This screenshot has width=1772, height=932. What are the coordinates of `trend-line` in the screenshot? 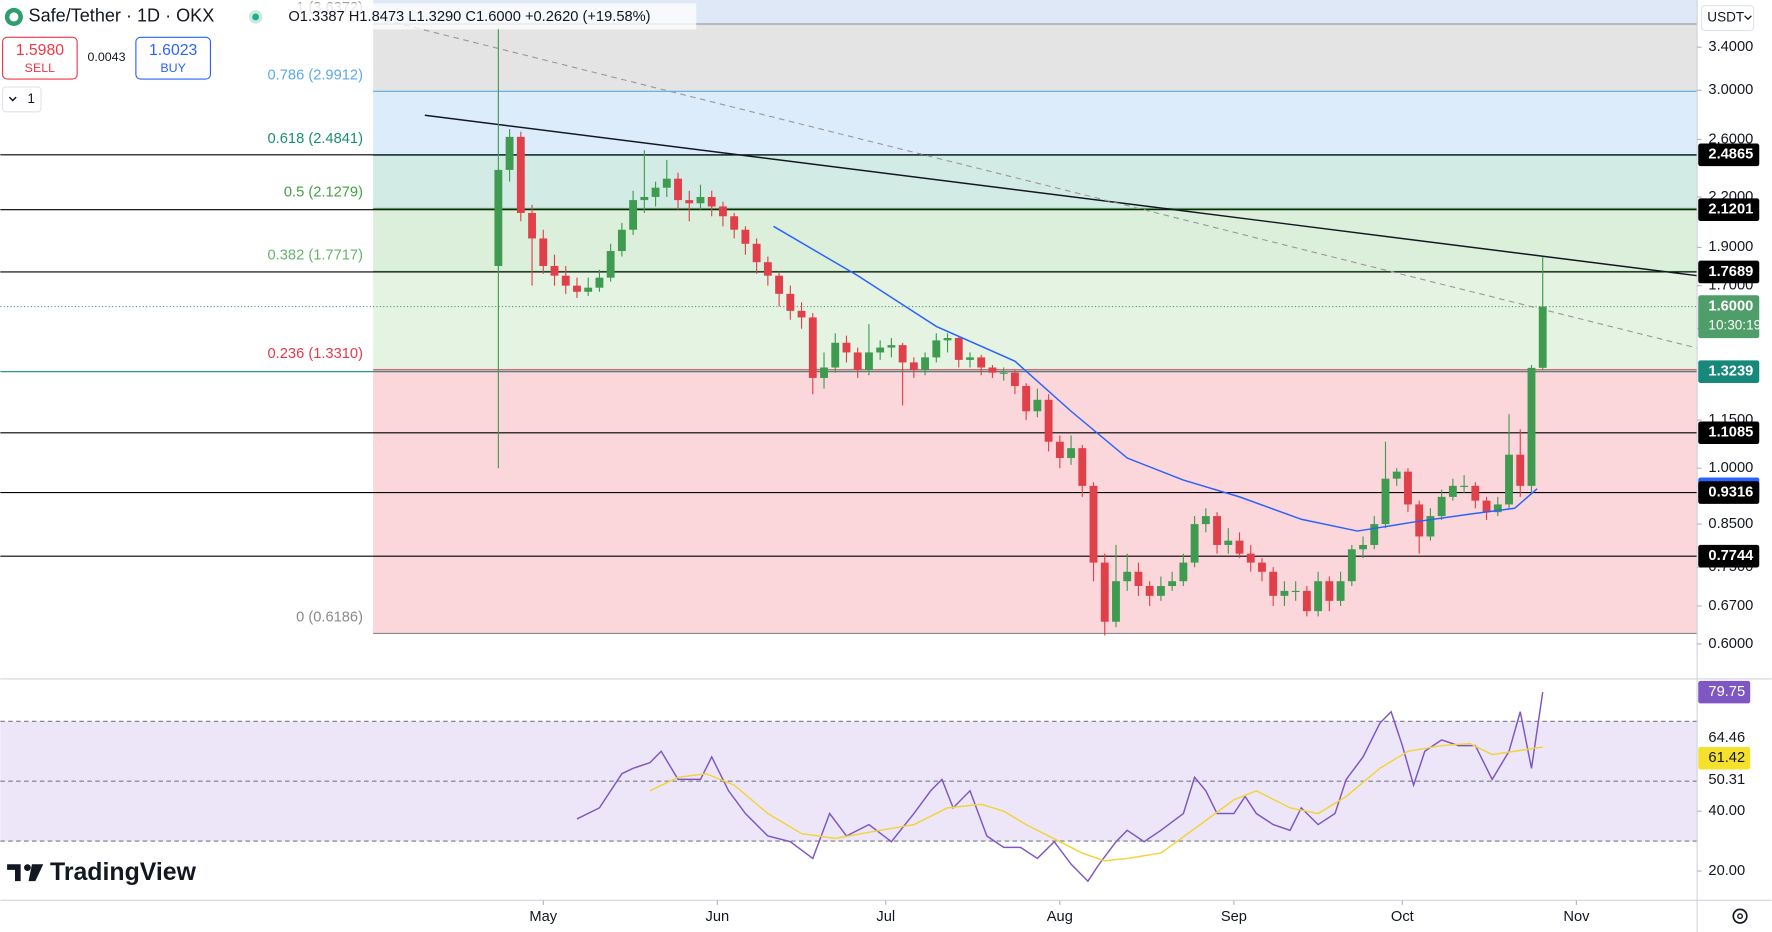 It's located at (1061, 195).